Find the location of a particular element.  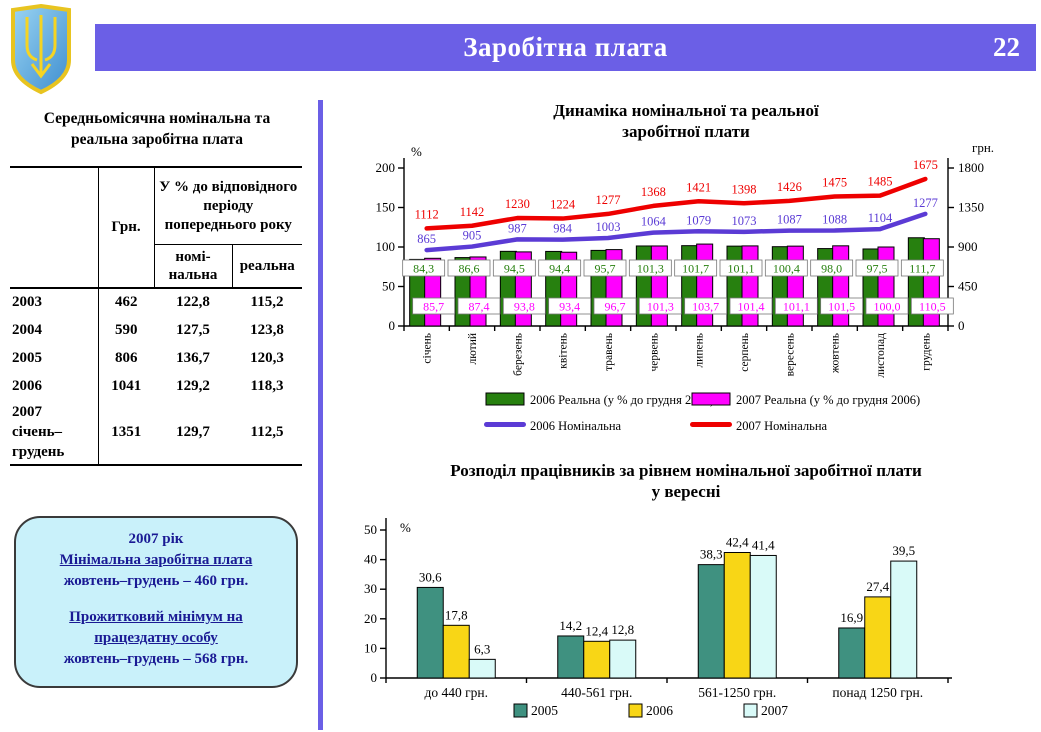

legend-label: 2006 Номінальна is located at coordinates (576, 426).